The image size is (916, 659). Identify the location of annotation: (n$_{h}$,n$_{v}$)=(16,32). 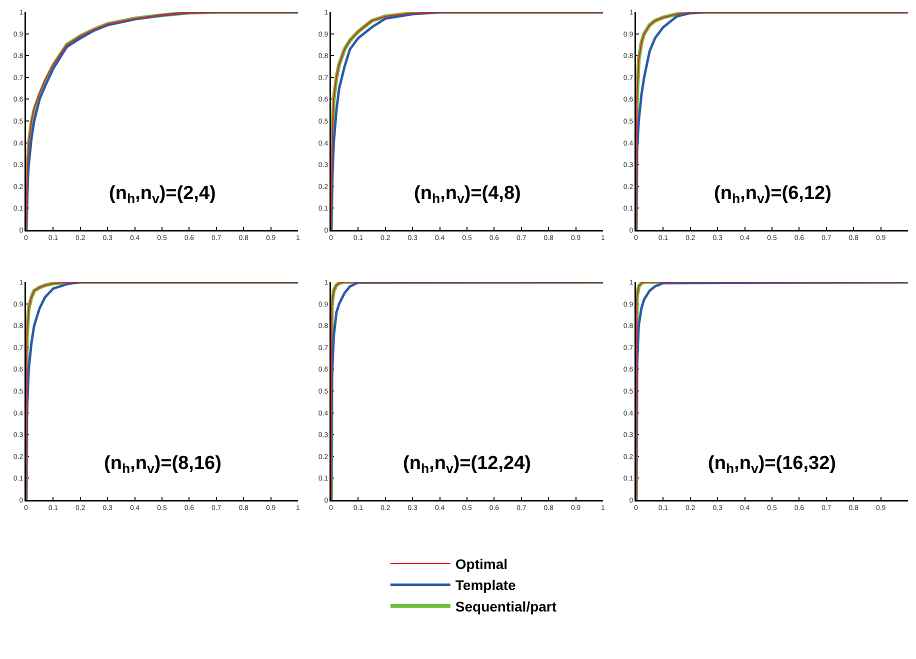
(772, 464).